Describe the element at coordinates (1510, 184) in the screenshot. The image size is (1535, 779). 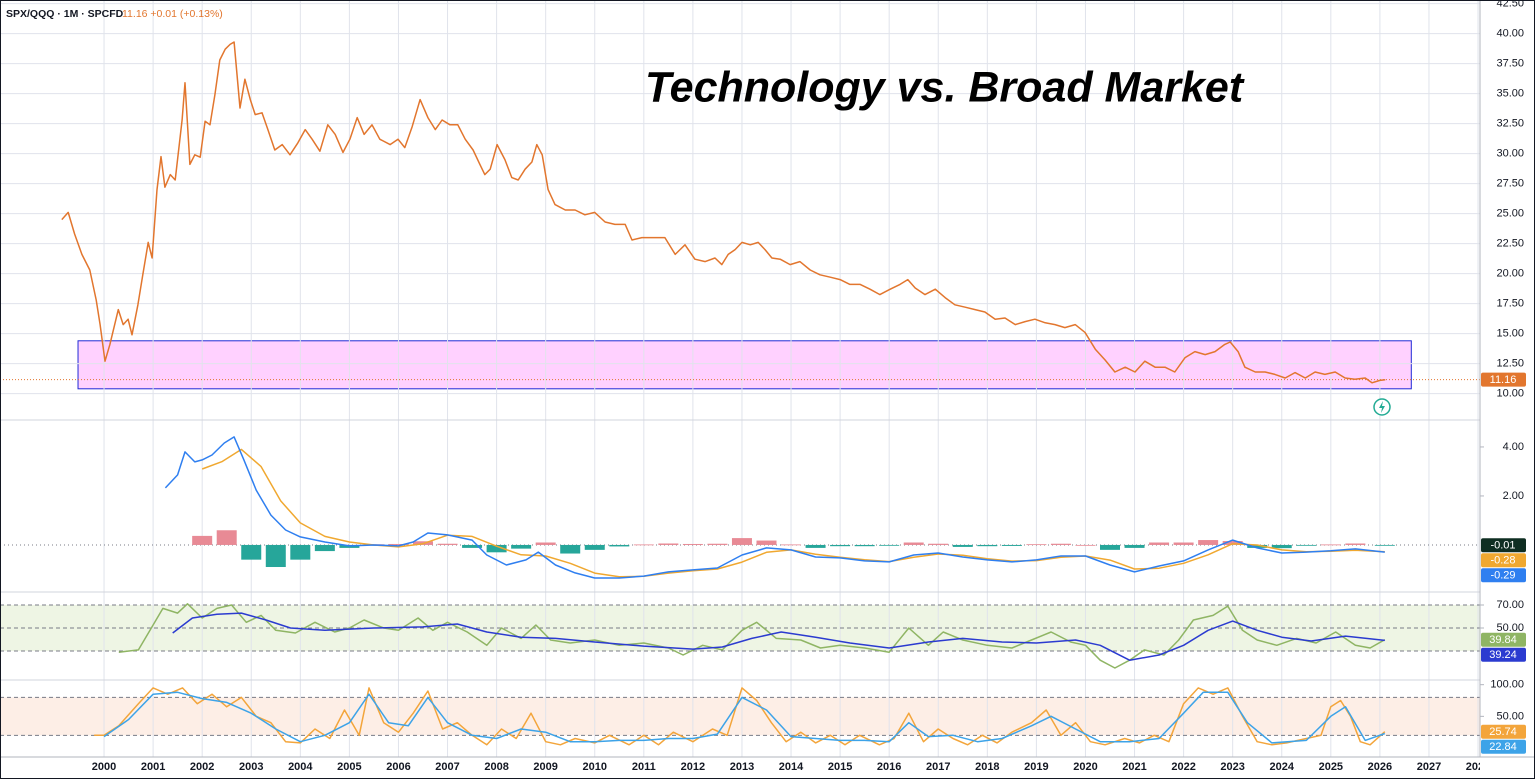
I see `y-tick-label: 27.50` at that location.